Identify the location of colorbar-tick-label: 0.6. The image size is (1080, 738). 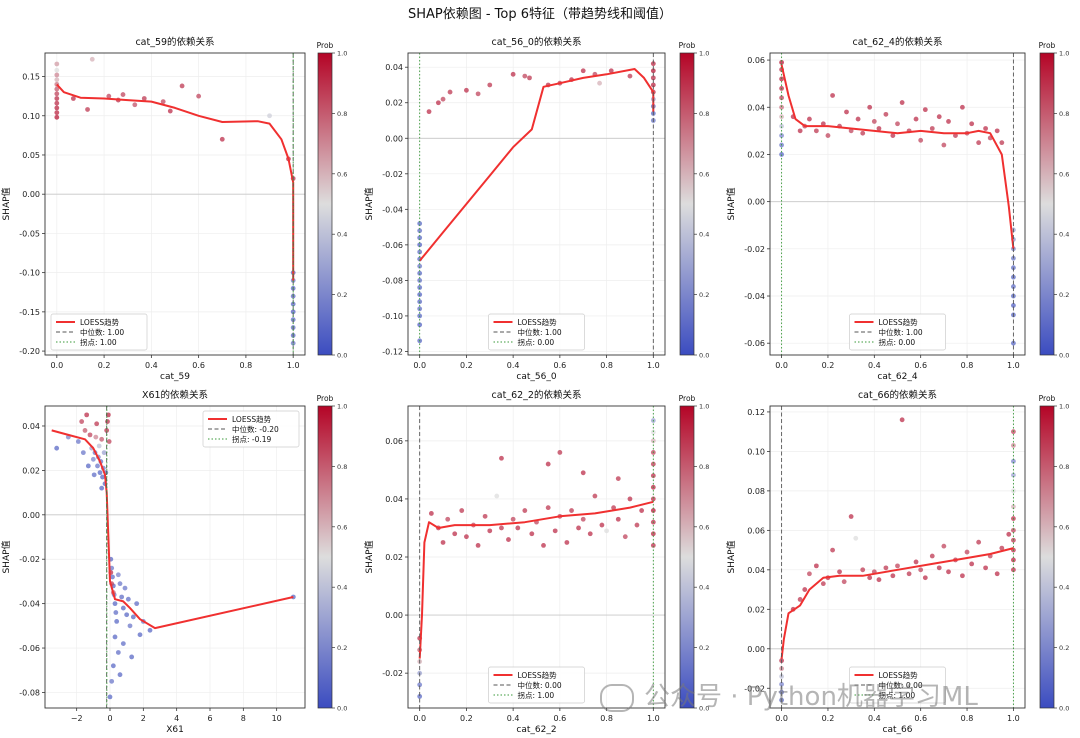
(1064, 174).